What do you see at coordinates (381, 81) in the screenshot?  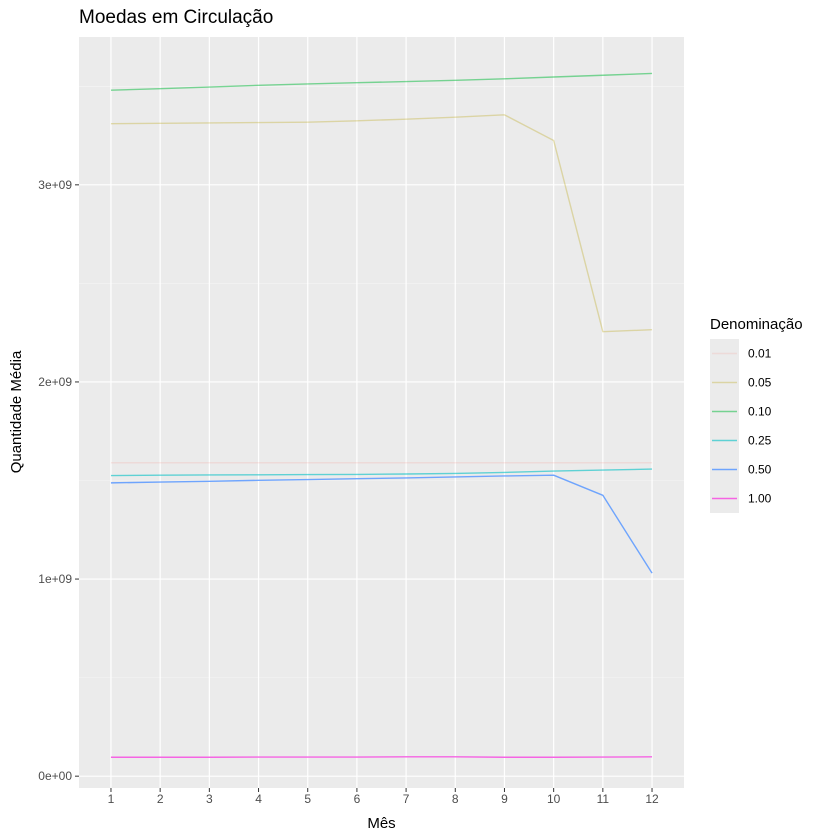 I see `series-line-0.10` at bounding box center [381, 81].